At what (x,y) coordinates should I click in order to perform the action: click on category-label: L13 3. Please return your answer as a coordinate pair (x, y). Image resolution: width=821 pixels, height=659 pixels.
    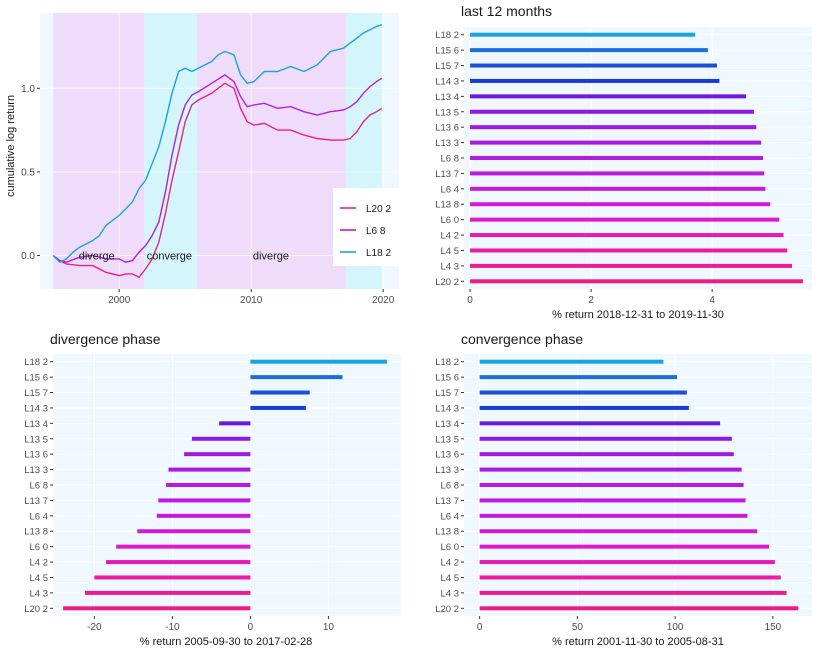
    Looking at the image, I should click on (447, 470).